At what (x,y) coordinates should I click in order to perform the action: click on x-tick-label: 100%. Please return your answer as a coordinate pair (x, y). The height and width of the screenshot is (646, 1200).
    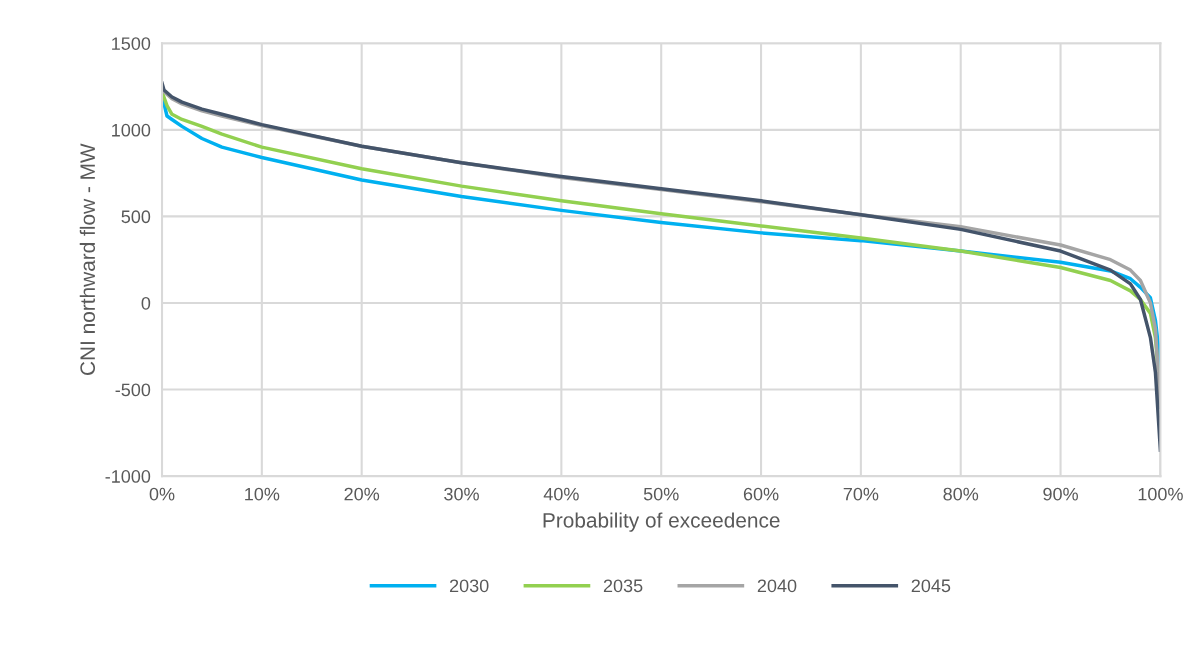
    Looking at the image, I should click on (1160, 494).